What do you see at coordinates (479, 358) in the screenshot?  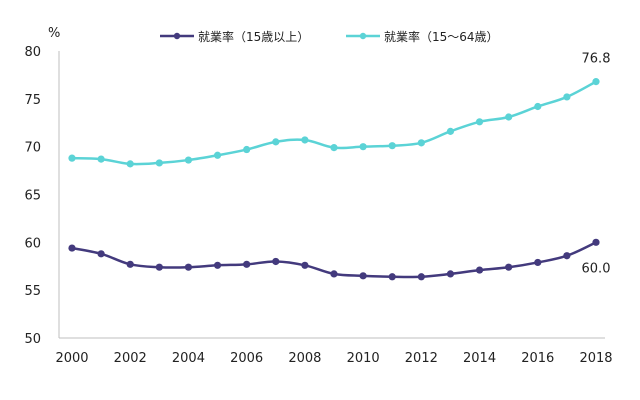 I see `x-tick-label: 2014` at bounding box center [479, 358].